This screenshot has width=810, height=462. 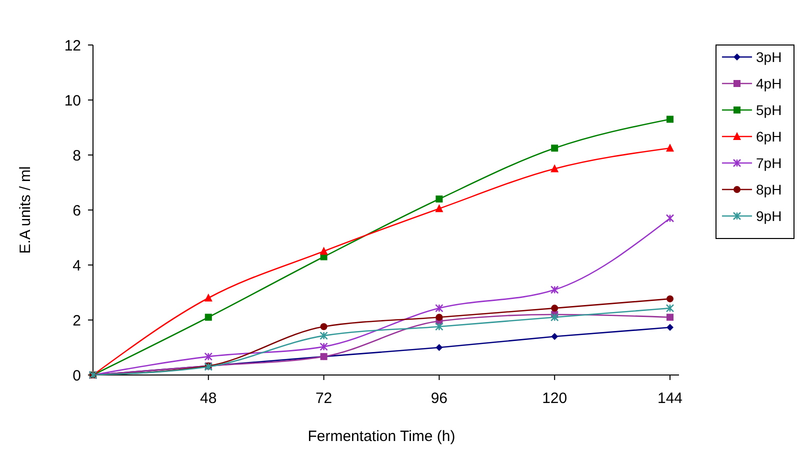 I want to click on y-tick-label: 4, so click(x=76, y=265).